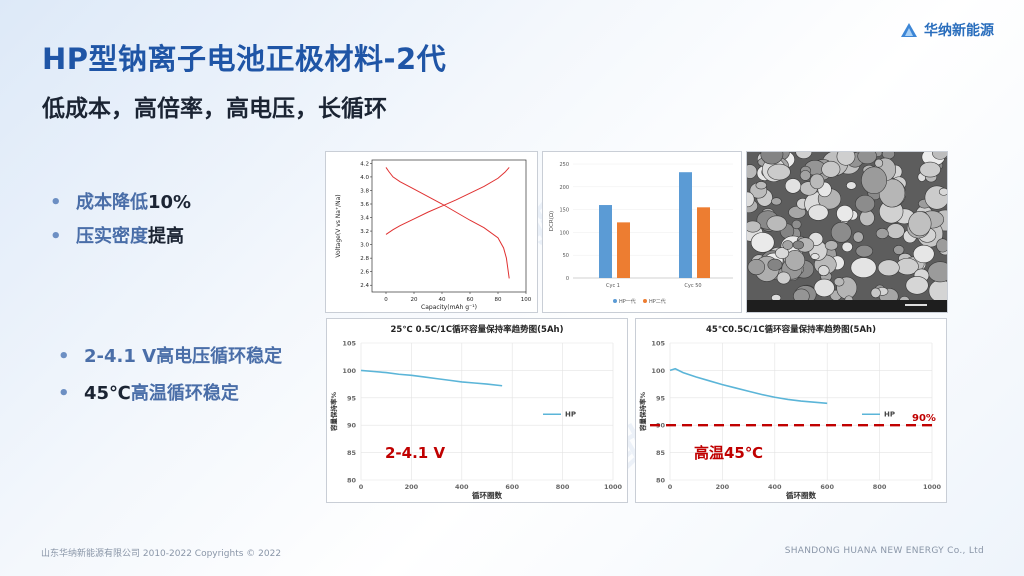 The height and width of the screenshot is (576, 1024). Describe the element at coordinates (947, 30) in the screenshot. I see `company-logo: 华纳新能源` at that location.